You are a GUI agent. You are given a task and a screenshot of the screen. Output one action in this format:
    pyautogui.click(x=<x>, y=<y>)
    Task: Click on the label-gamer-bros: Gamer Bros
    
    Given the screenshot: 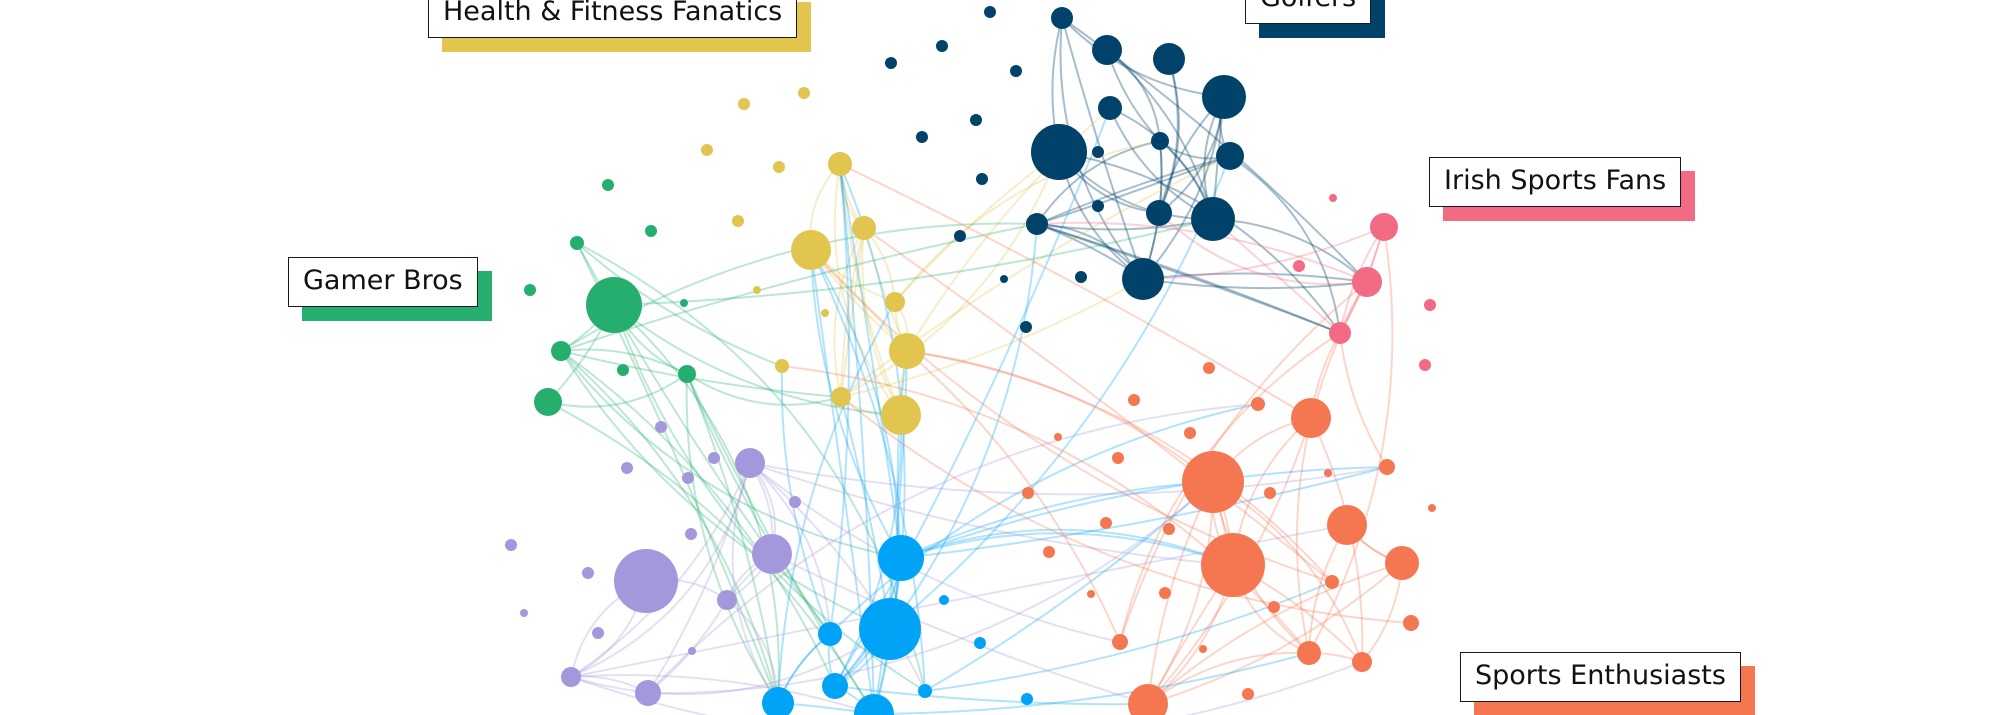 What is the action you would take?
    pyautogui.click(x=390, y=289)
    